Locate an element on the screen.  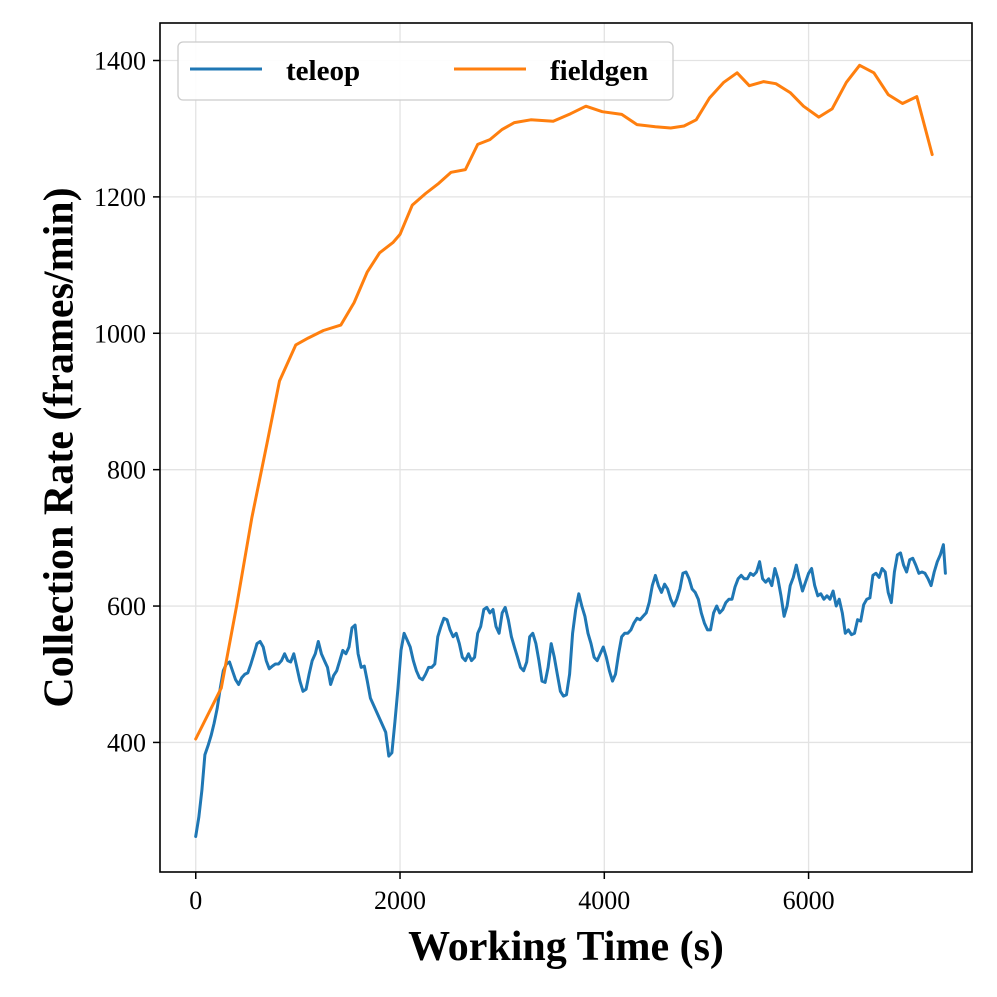
y-tick-label: 400 is located at coordinates (126, 742).